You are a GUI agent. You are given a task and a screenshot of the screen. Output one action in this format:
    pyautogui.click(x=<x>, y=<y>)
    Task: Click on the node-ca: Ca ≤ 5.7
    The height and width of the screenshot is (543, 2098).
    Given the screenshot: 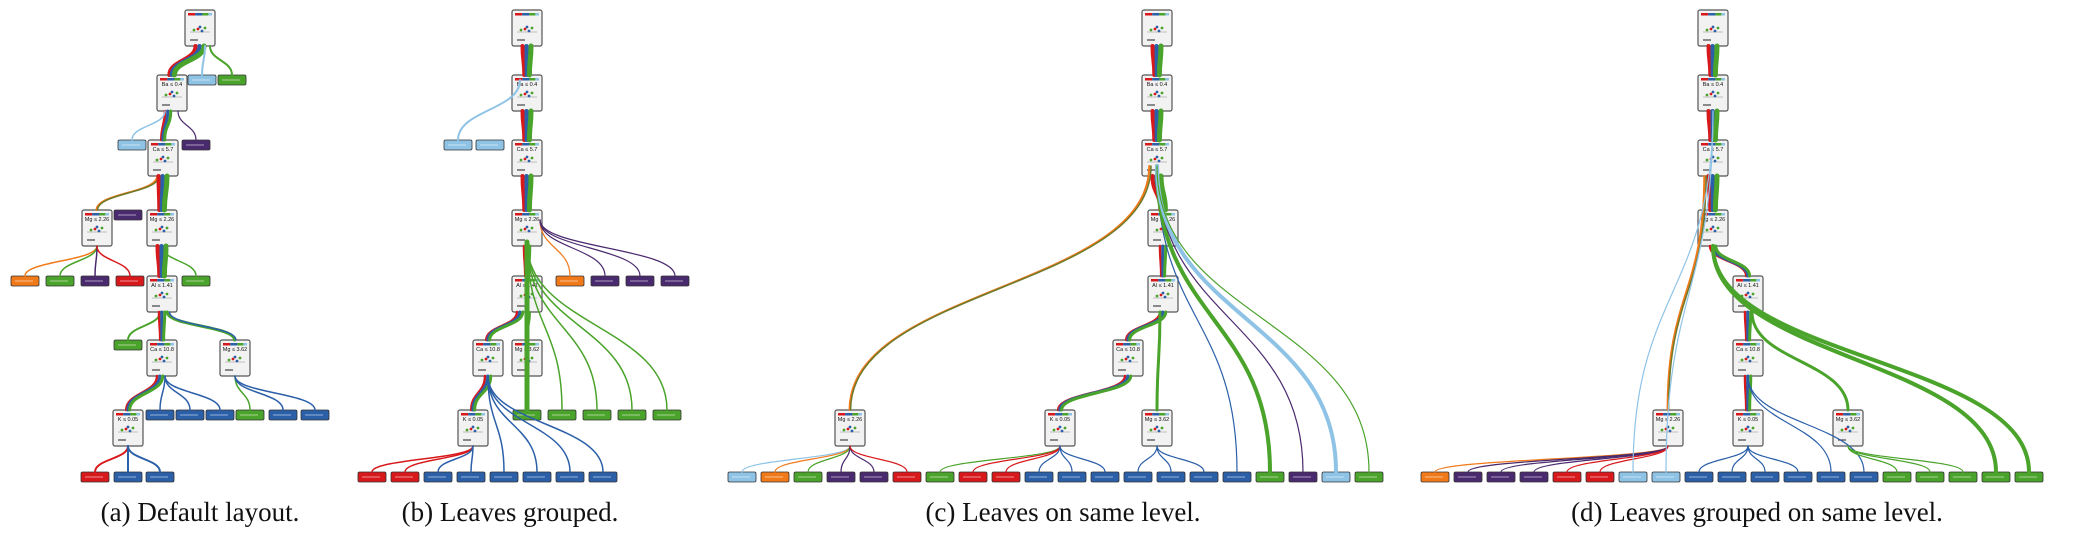 What is the action you would take?
    pyautogui.click(x=163, y=158)
    